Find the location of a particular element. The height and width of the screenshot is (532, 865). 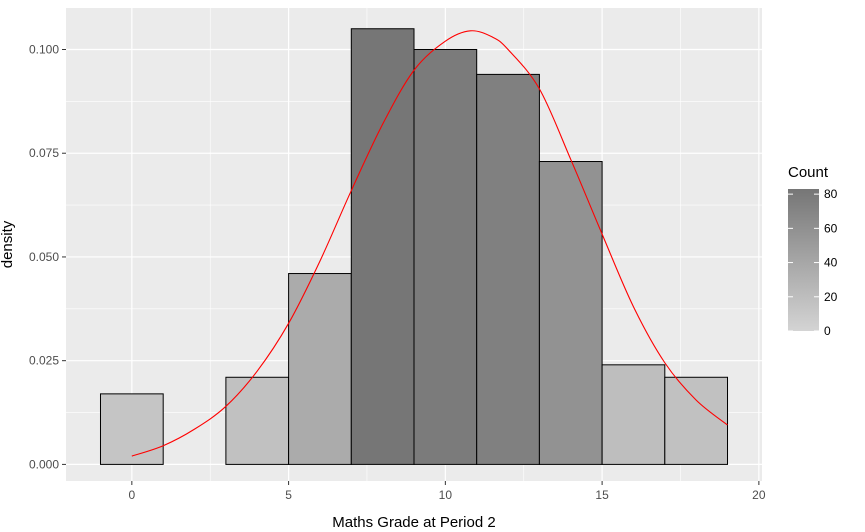

x-tick-label: 20 is located at coordinates (759, 495).